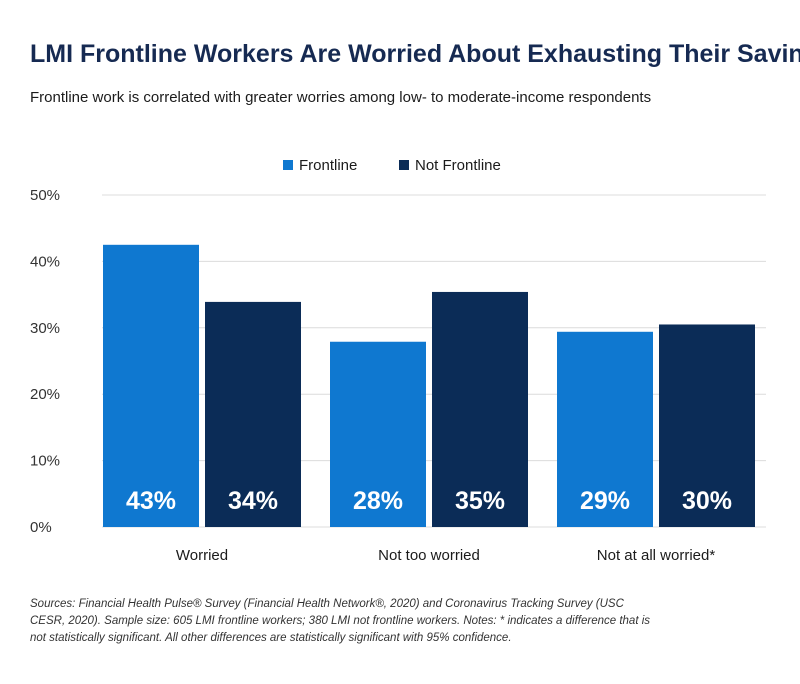  I want to click on bar-data-label: 35%, so click(480, 501).